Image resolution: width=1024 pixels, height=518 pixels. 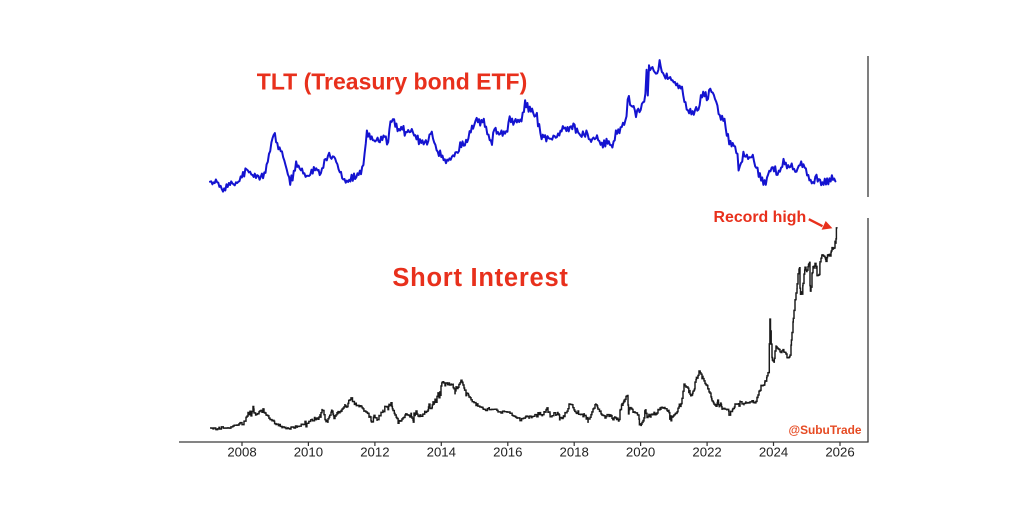 I want to click on svg-text: 2016, so click(x=507, y=452).